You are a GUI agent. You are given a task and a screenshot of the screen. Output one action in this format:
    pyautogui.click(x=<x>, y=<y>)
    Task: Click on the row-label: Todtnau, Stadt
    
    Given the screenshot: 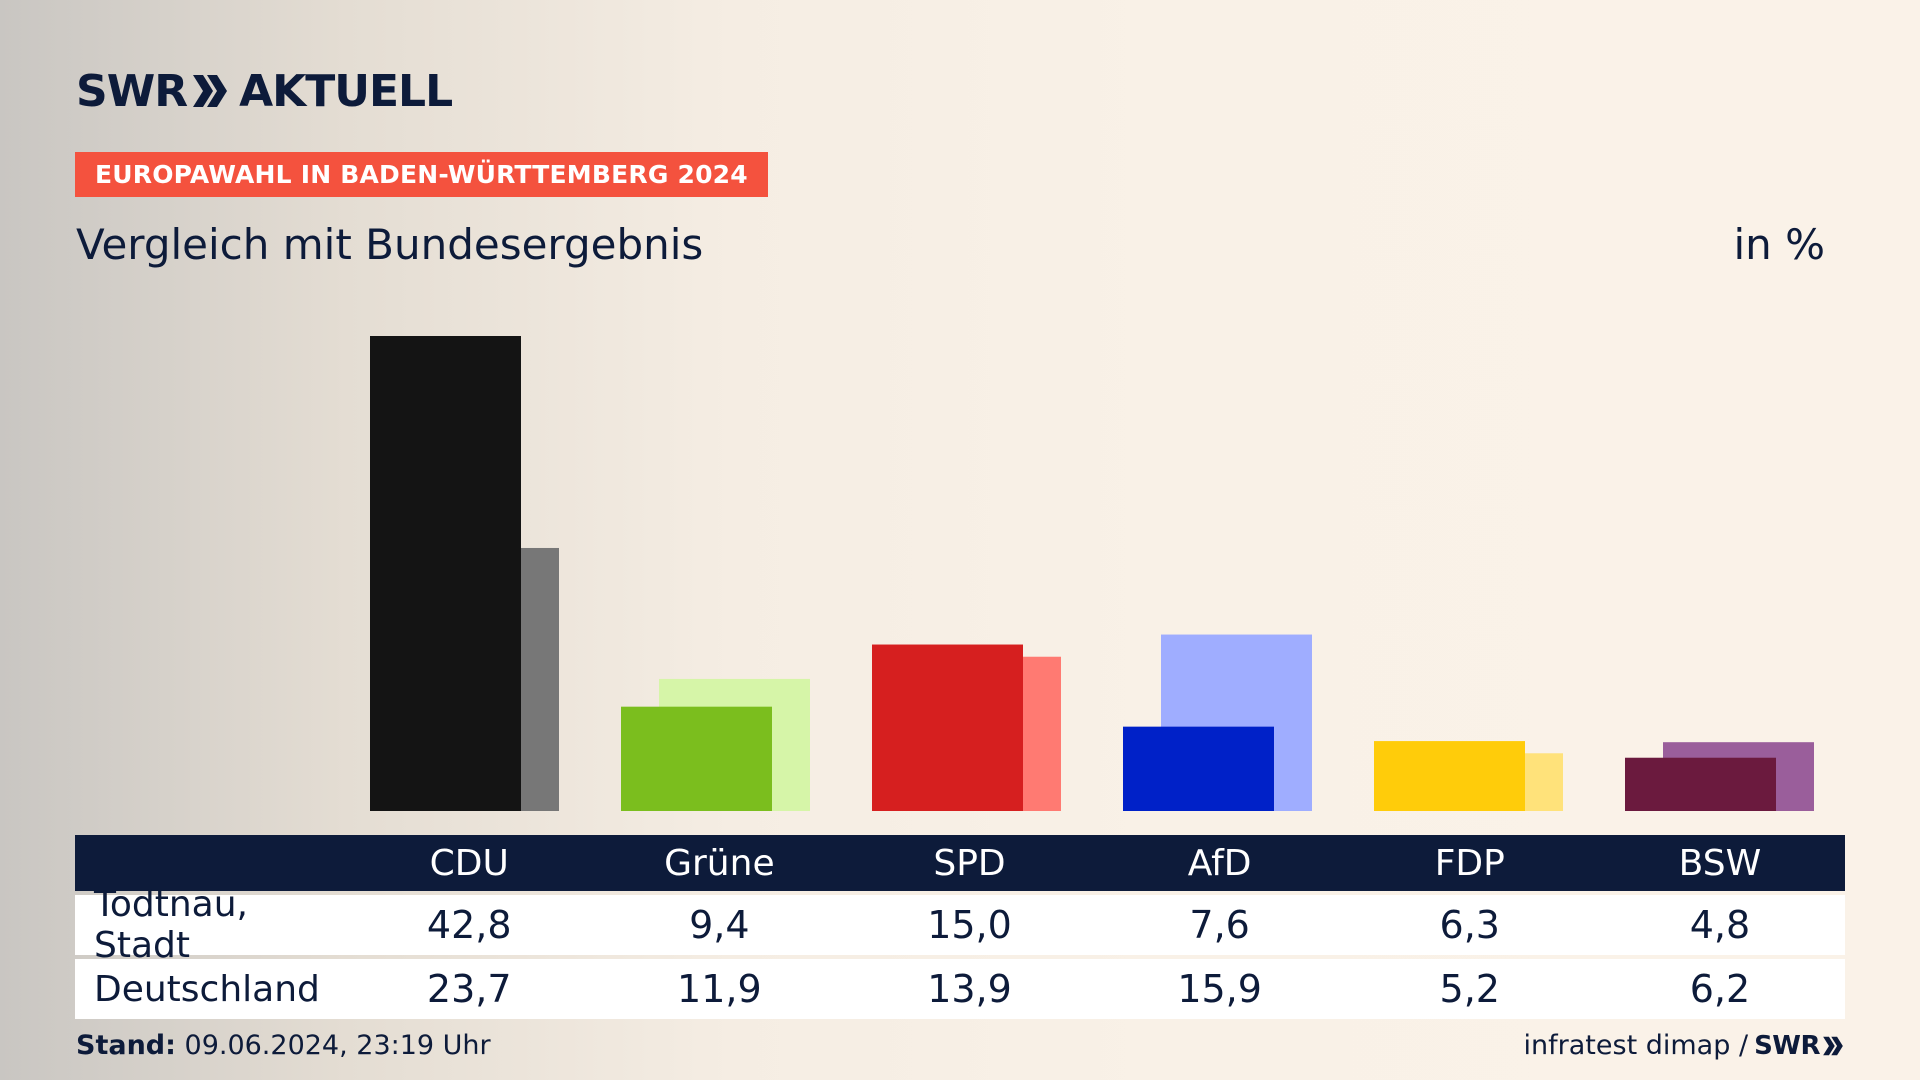 What is the action you would take?
    pyautogui.click(x=171, y=925)
    